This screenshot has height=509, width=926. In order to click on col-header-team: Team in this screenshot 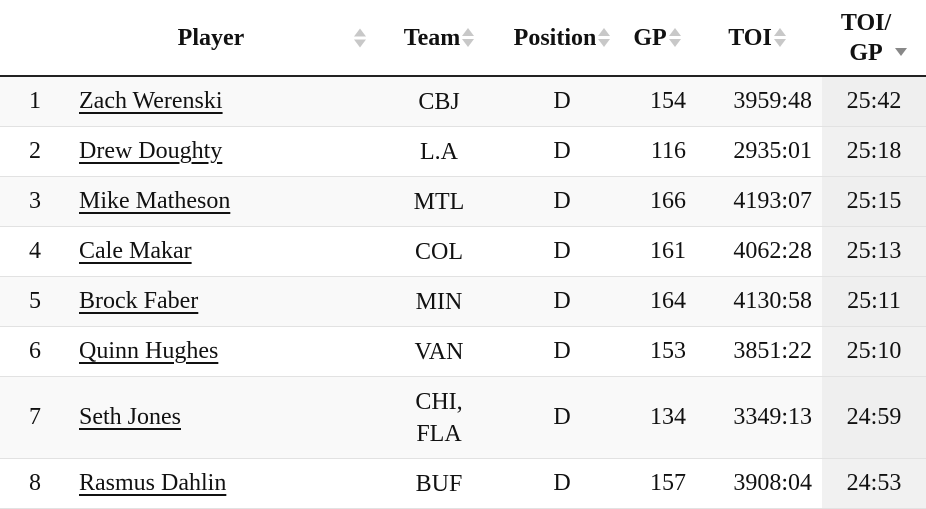, I will do `click(439, 38)`.